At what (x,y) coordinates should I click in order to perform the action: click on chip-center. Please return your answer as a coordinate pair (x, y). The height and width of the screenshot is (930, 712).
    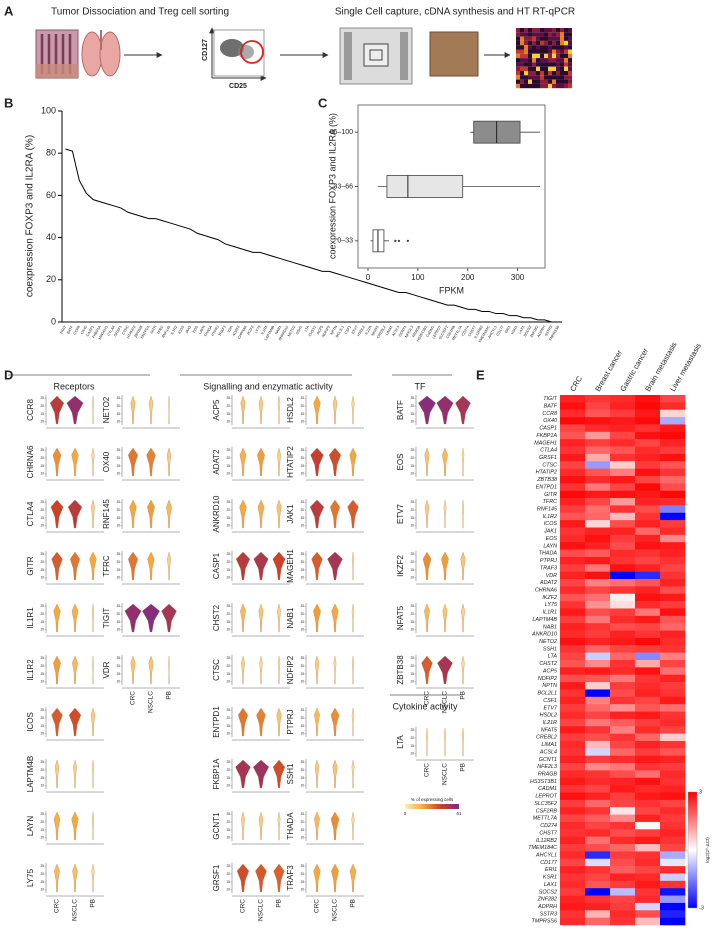
    Looking at the image, I should click on (376, 55).